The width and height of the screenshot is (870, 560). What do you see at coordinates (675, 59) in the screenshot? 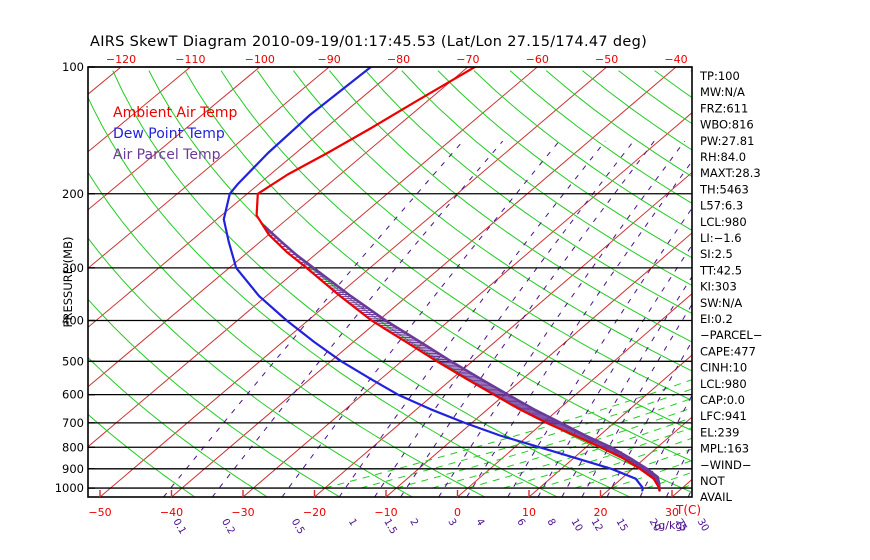
I see `top-temp-tick: −40` at bounding box center [675, 59].